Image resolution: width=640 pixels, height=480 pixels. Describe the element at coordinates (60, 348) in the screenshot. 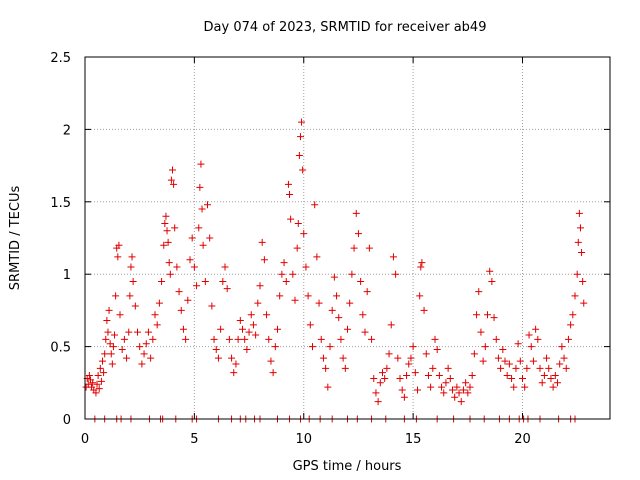

I see `y-tick-label: 0.5` at that location.